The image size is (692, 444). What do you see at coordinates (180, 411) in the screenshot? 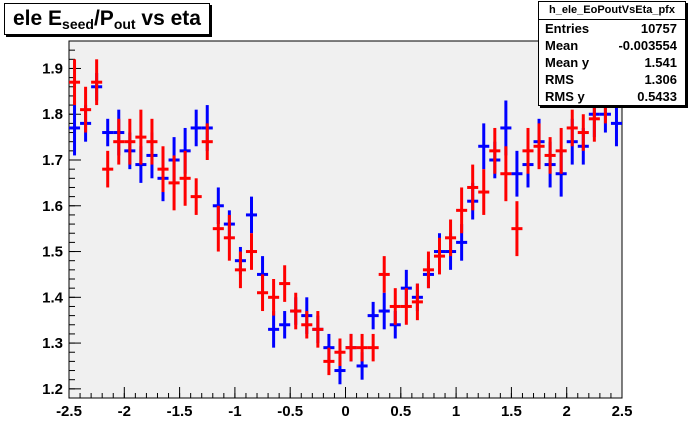
I see `x-tick-label: -1.5` at bounding box center [180, 411].